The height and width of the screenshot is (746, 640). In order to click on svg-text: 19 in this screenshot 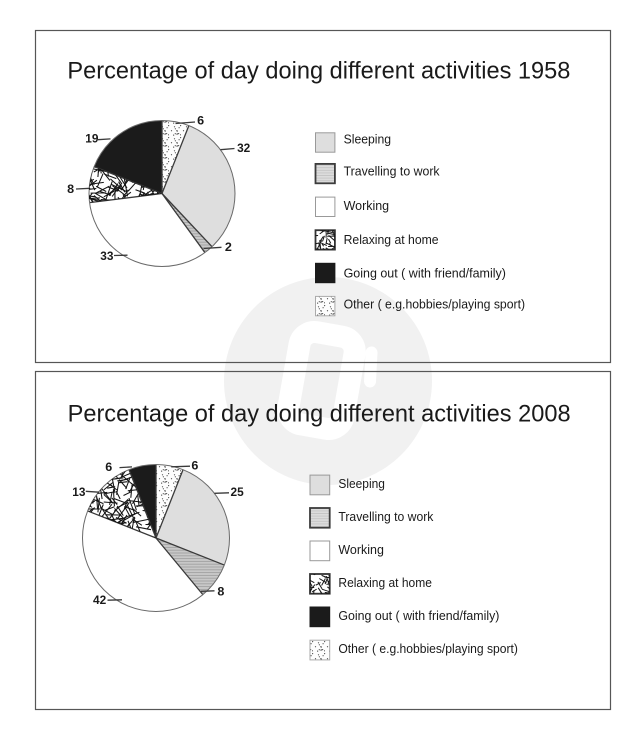, I will do `click(92, 139)`.